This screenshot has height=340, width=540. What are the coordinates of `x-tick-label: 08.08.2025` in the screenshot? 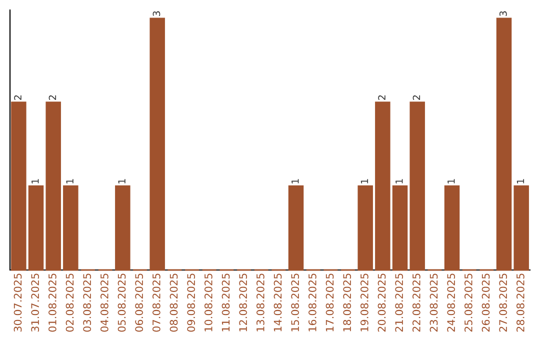 It's located at (174, 303).